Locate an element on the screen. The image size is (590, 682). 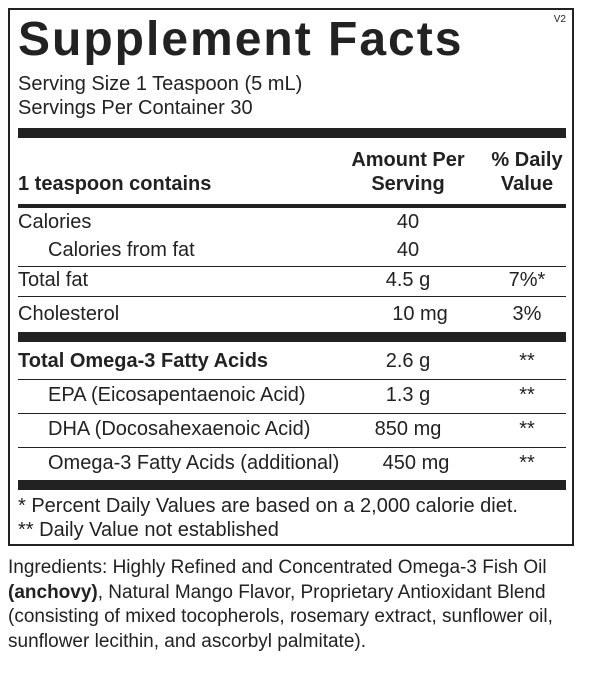
header-divider is located at coordinates (292, 206).